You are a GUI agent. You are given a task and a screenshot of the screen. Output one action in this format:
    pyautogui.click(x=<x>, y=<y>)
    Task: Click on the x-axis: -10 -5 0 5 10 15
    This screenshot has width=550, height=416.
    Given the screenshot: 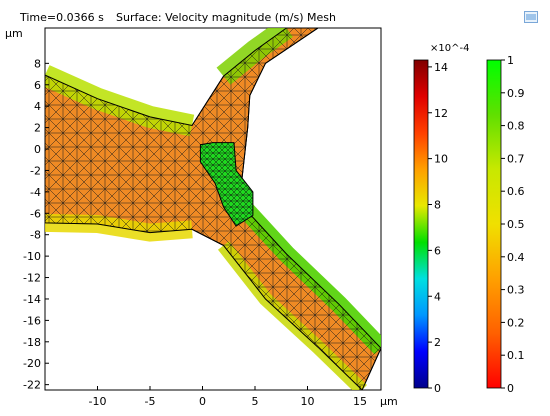 What is the action you would take?
    pyautogui.click(x=228, y=397)
    